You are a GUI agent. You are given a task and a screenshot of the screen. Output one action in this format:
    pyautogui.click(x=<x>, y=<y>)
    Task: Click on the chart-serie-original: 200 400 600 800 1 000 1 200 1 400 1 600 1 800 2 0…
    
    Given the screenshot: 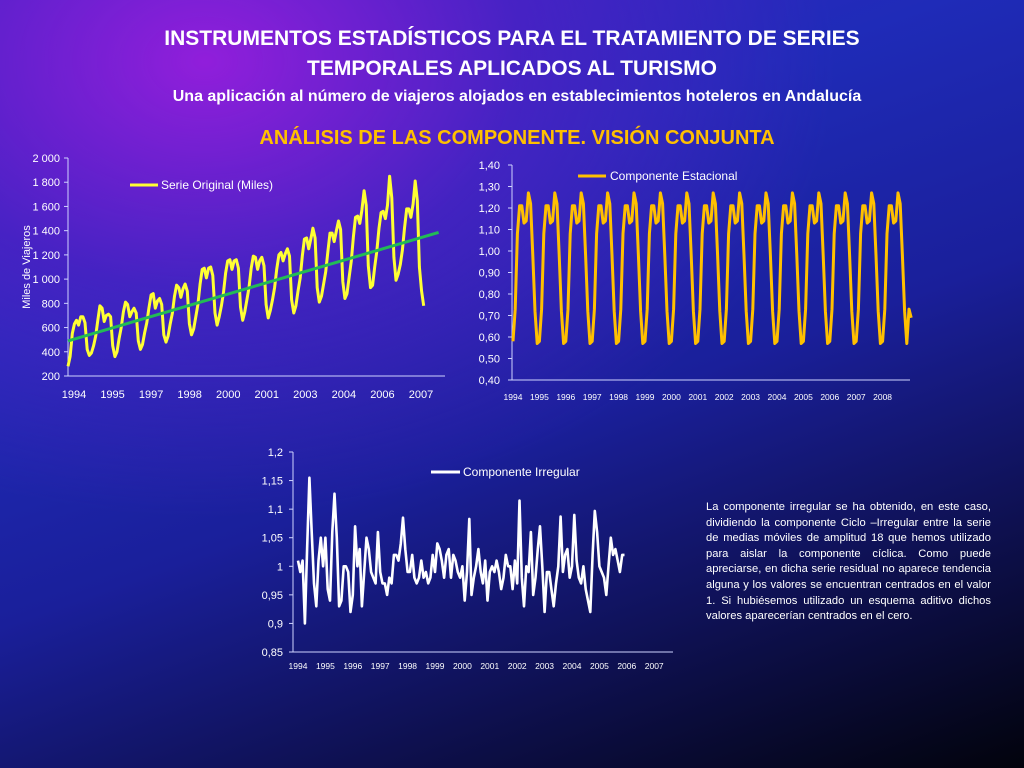 What is the action you would take?
    pyautogui.click(x=233, y=277)
    